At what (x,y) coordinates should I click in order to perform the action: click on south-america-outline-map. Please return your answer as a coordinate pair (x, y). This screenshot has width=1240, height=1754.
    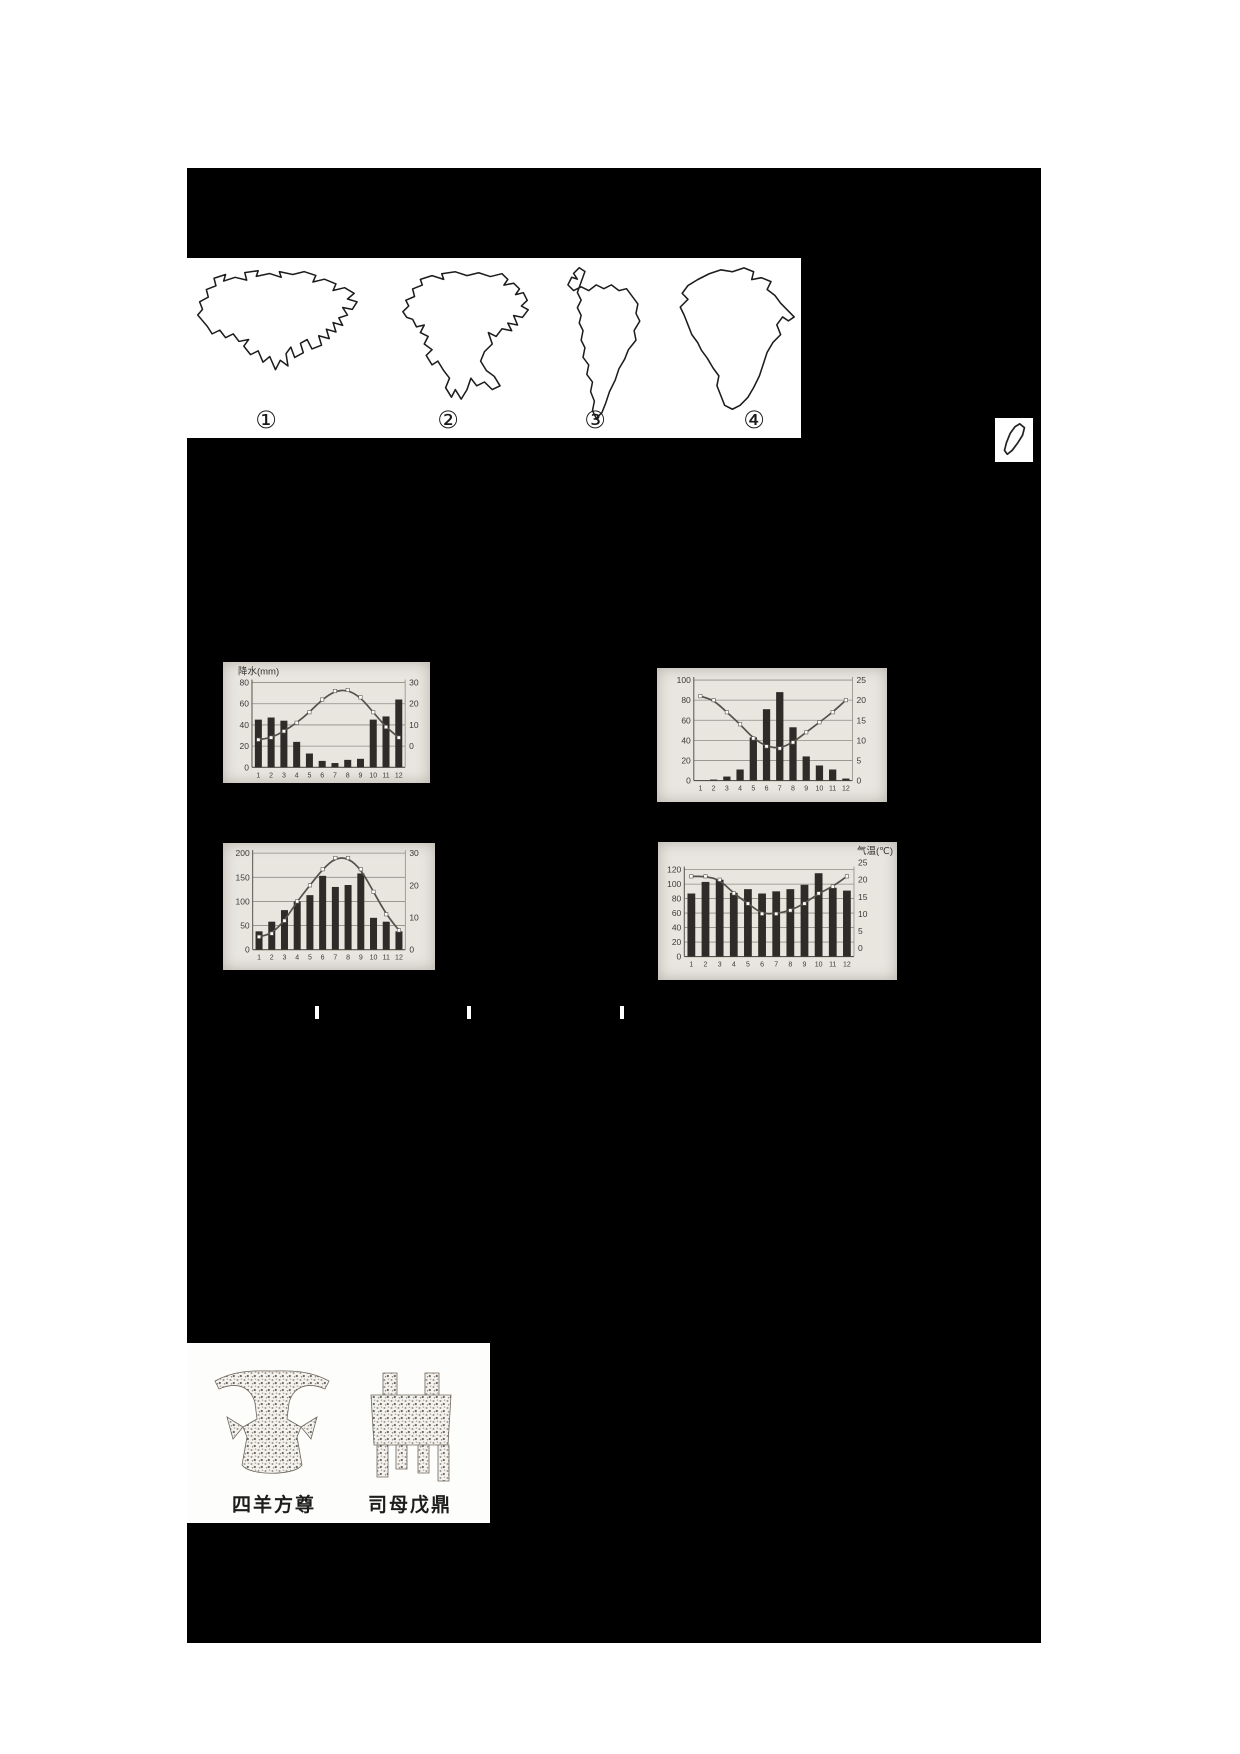
    Looking at the image, I should click on (601, 343).